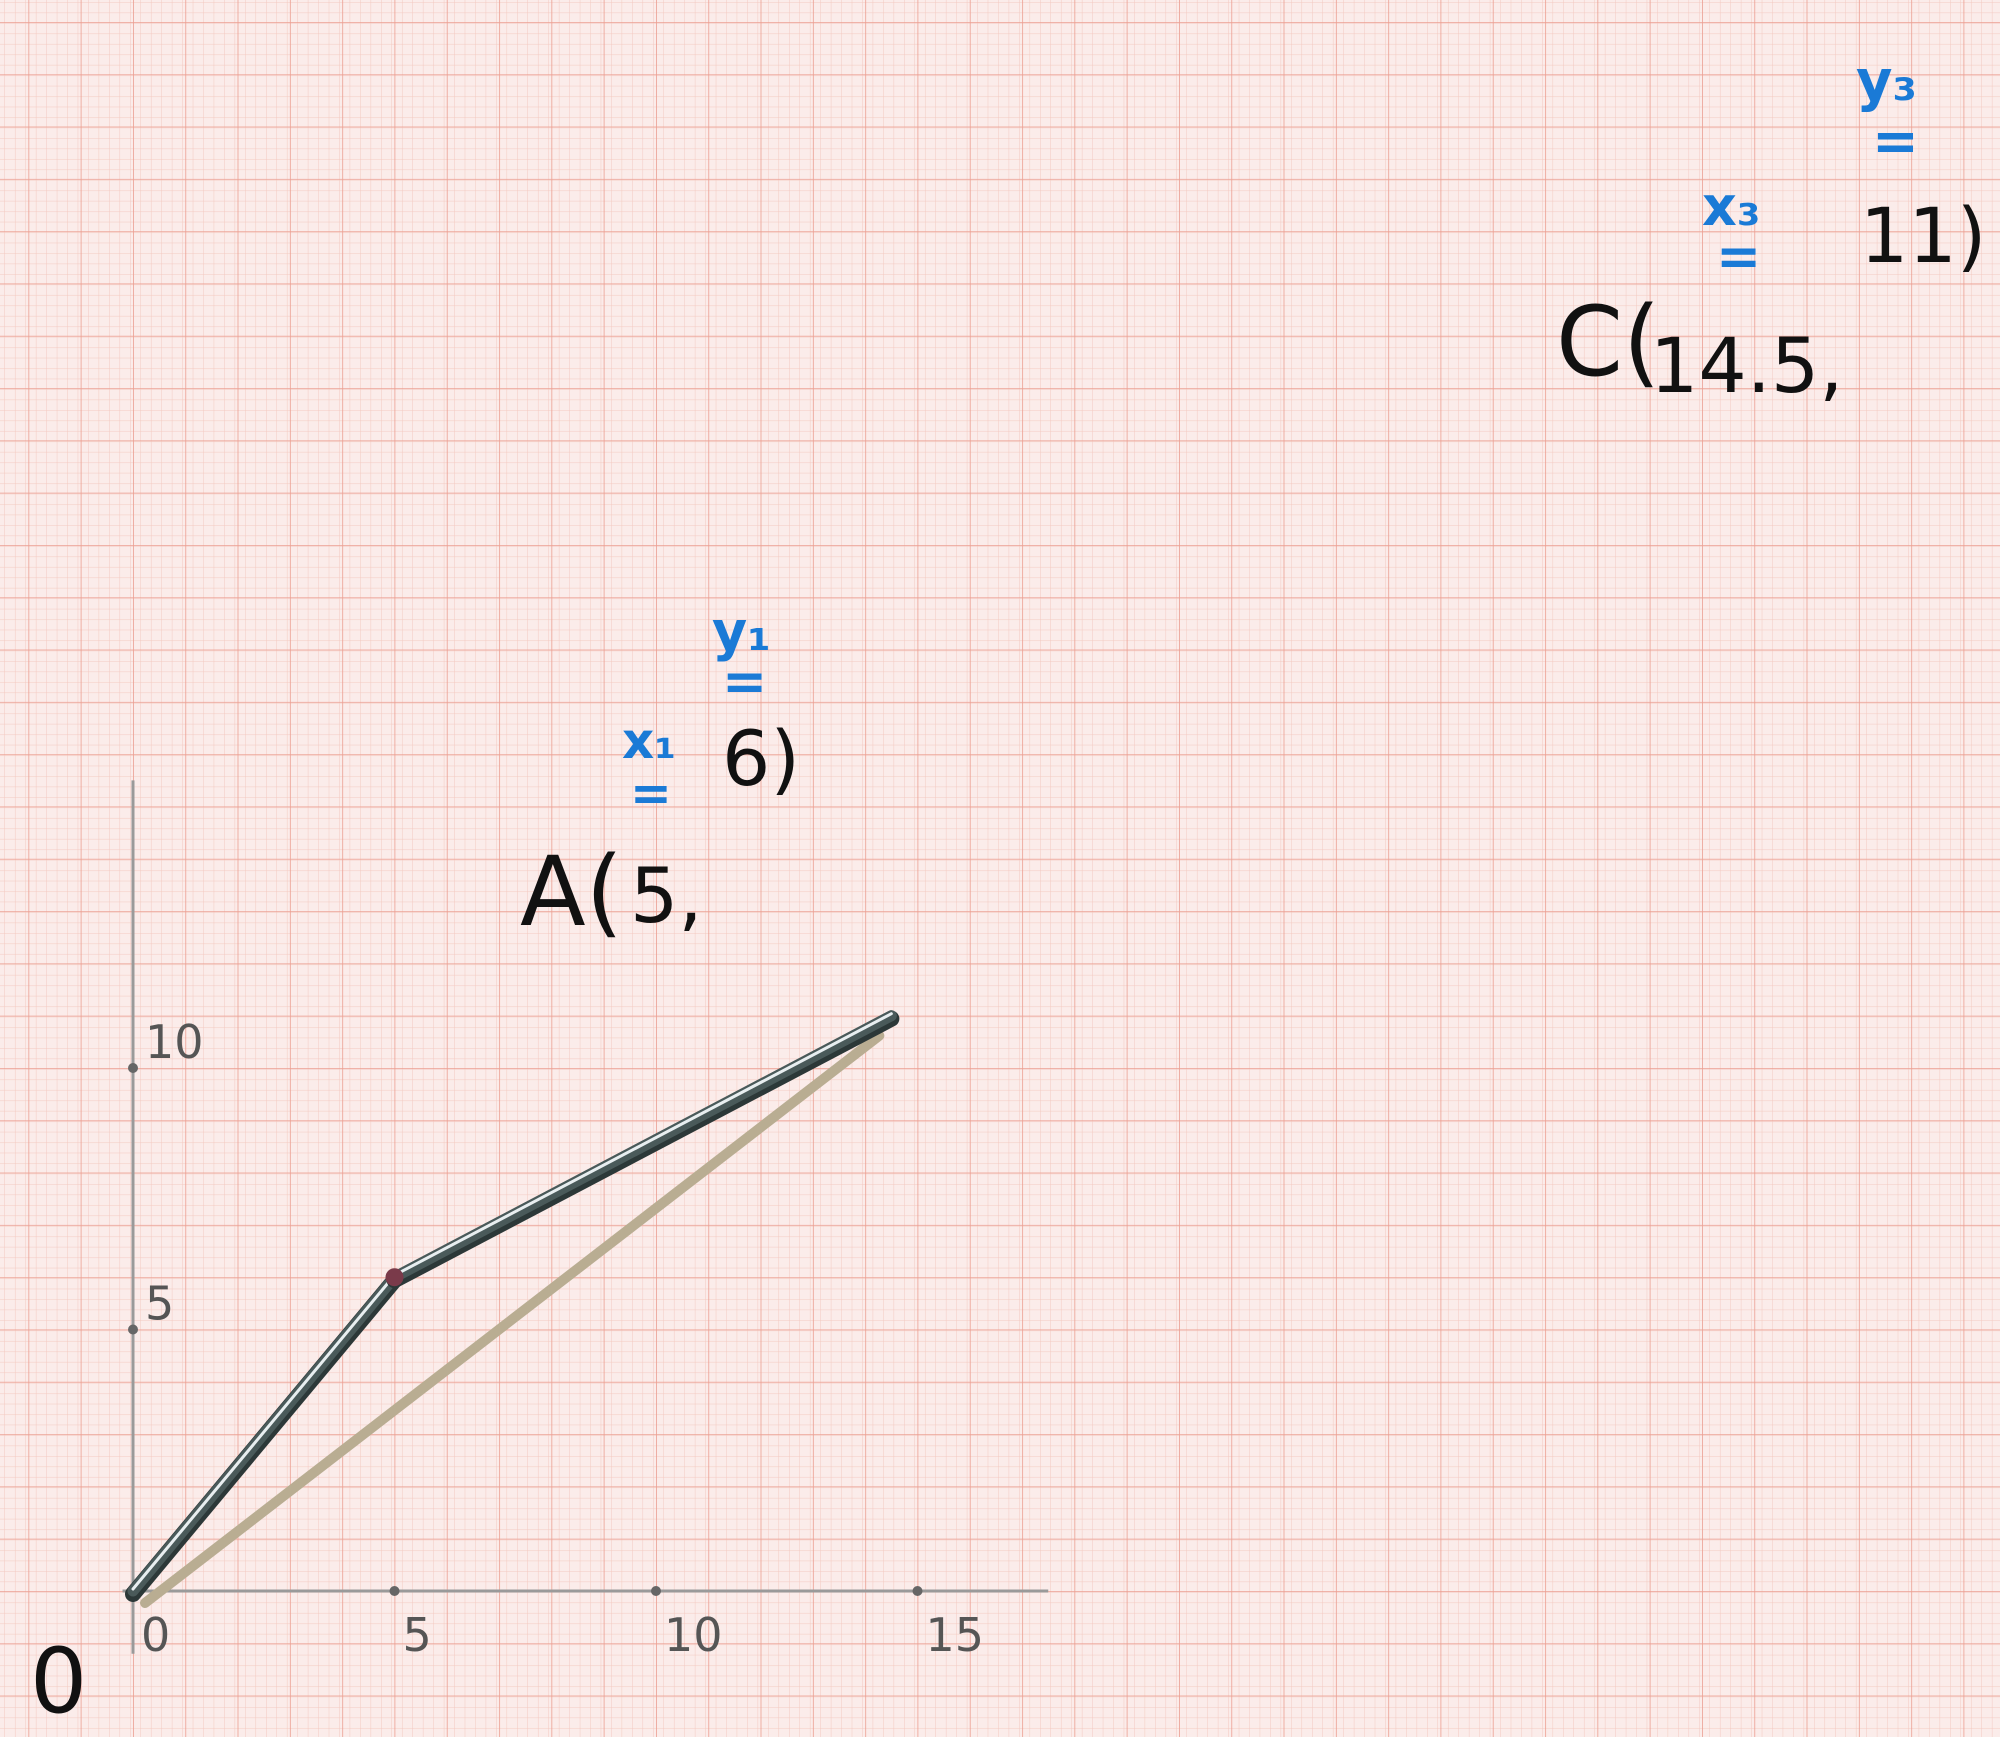 This screenshot has height=1737, width=2000. What do you see at coordinates (1886, 81) in the screenshot?
I see `point-C-y-variable: y₃` at bounding box center [1886, 81].